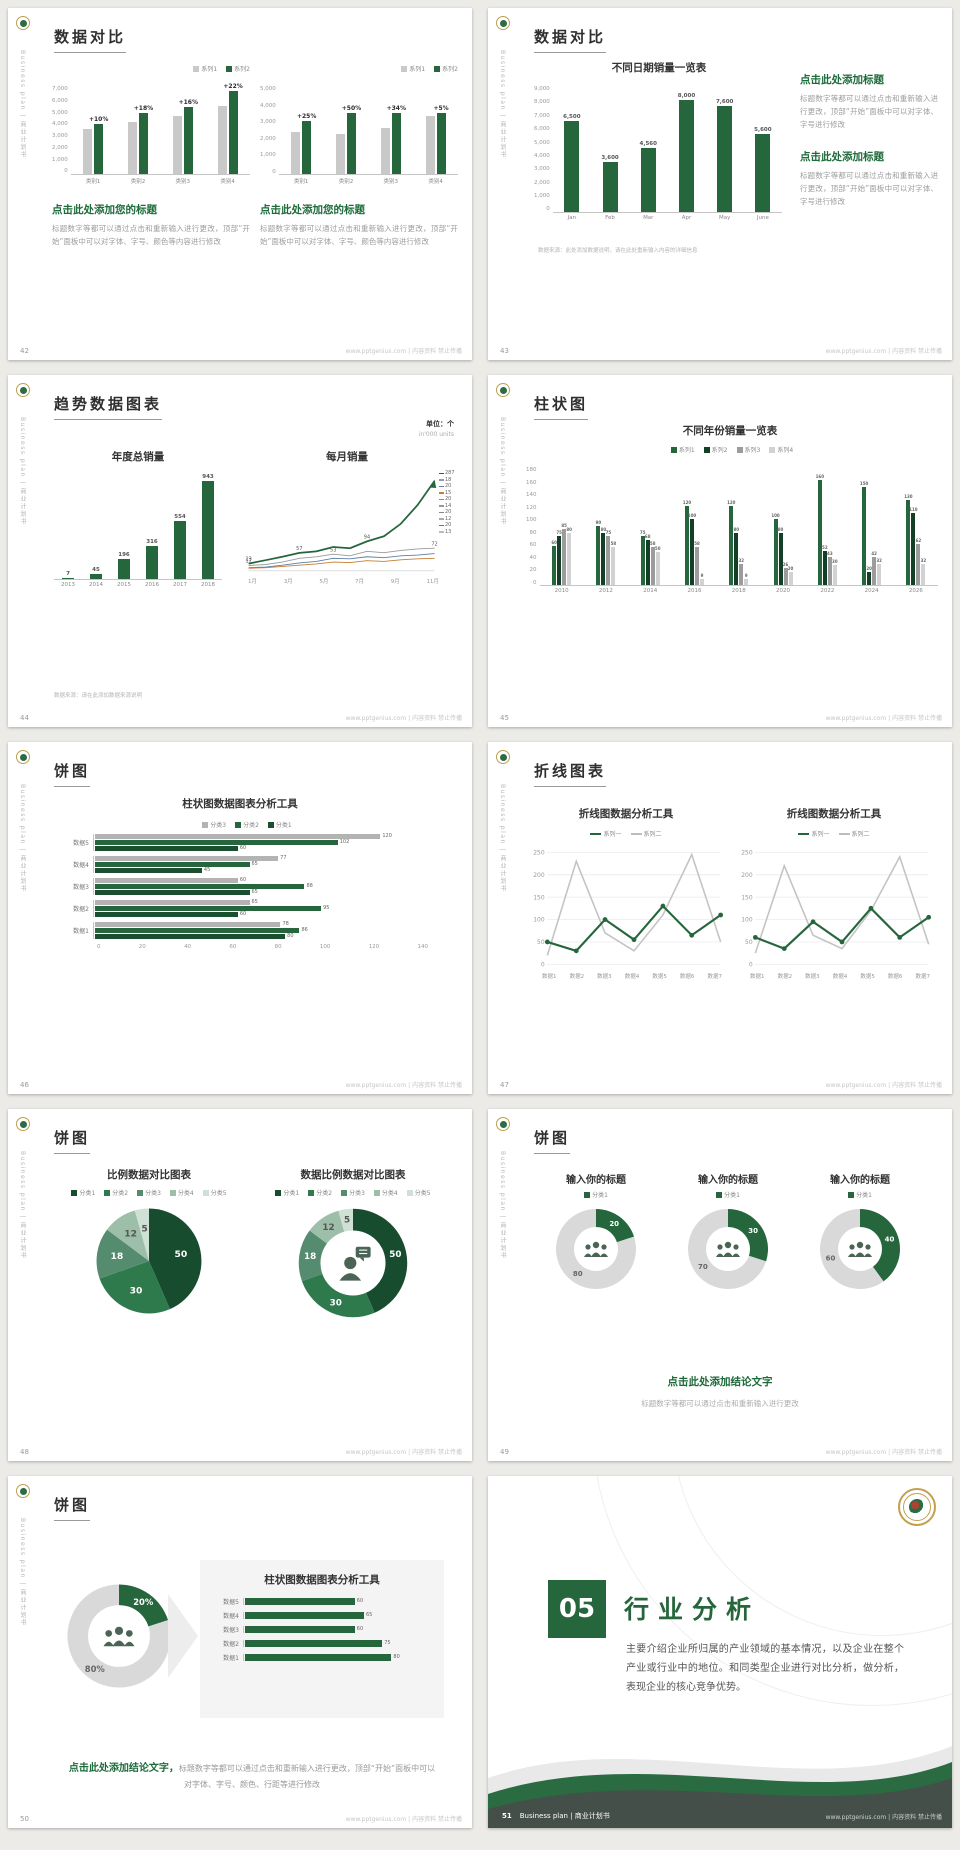 Image resolution: width=960 pixels, height=1850 pixels. Describe the element at coordinates (144, 1228) in the screenshot. I see `svg-text: 5` at that location.